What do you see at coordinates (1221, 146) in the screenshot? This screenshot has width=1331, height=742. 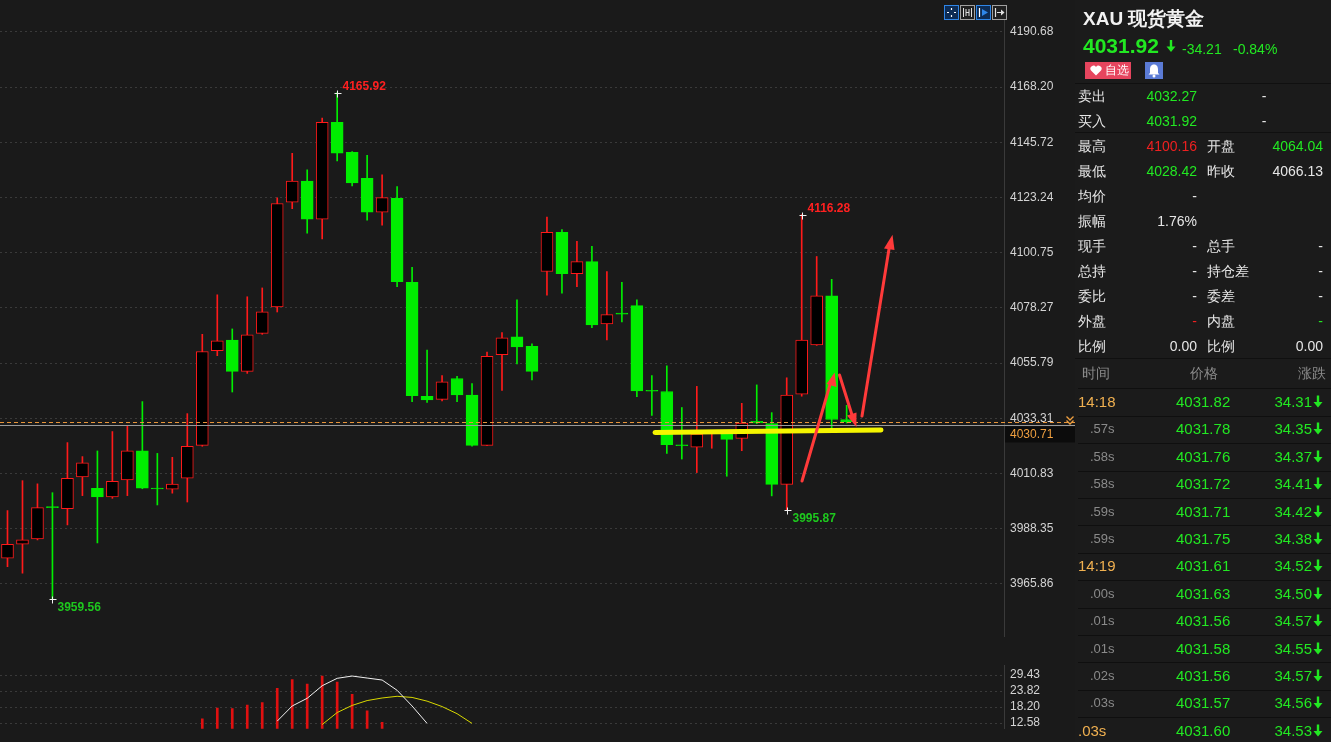 I see `text: 开盘` at bounding box center [1221, 146].